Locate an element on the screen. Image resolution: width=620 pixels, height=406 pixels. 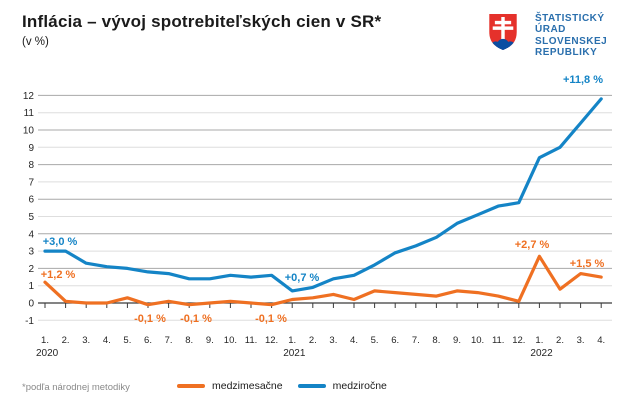
footnote: *podľa národnej metodiky is located at coordinates (76, 387).